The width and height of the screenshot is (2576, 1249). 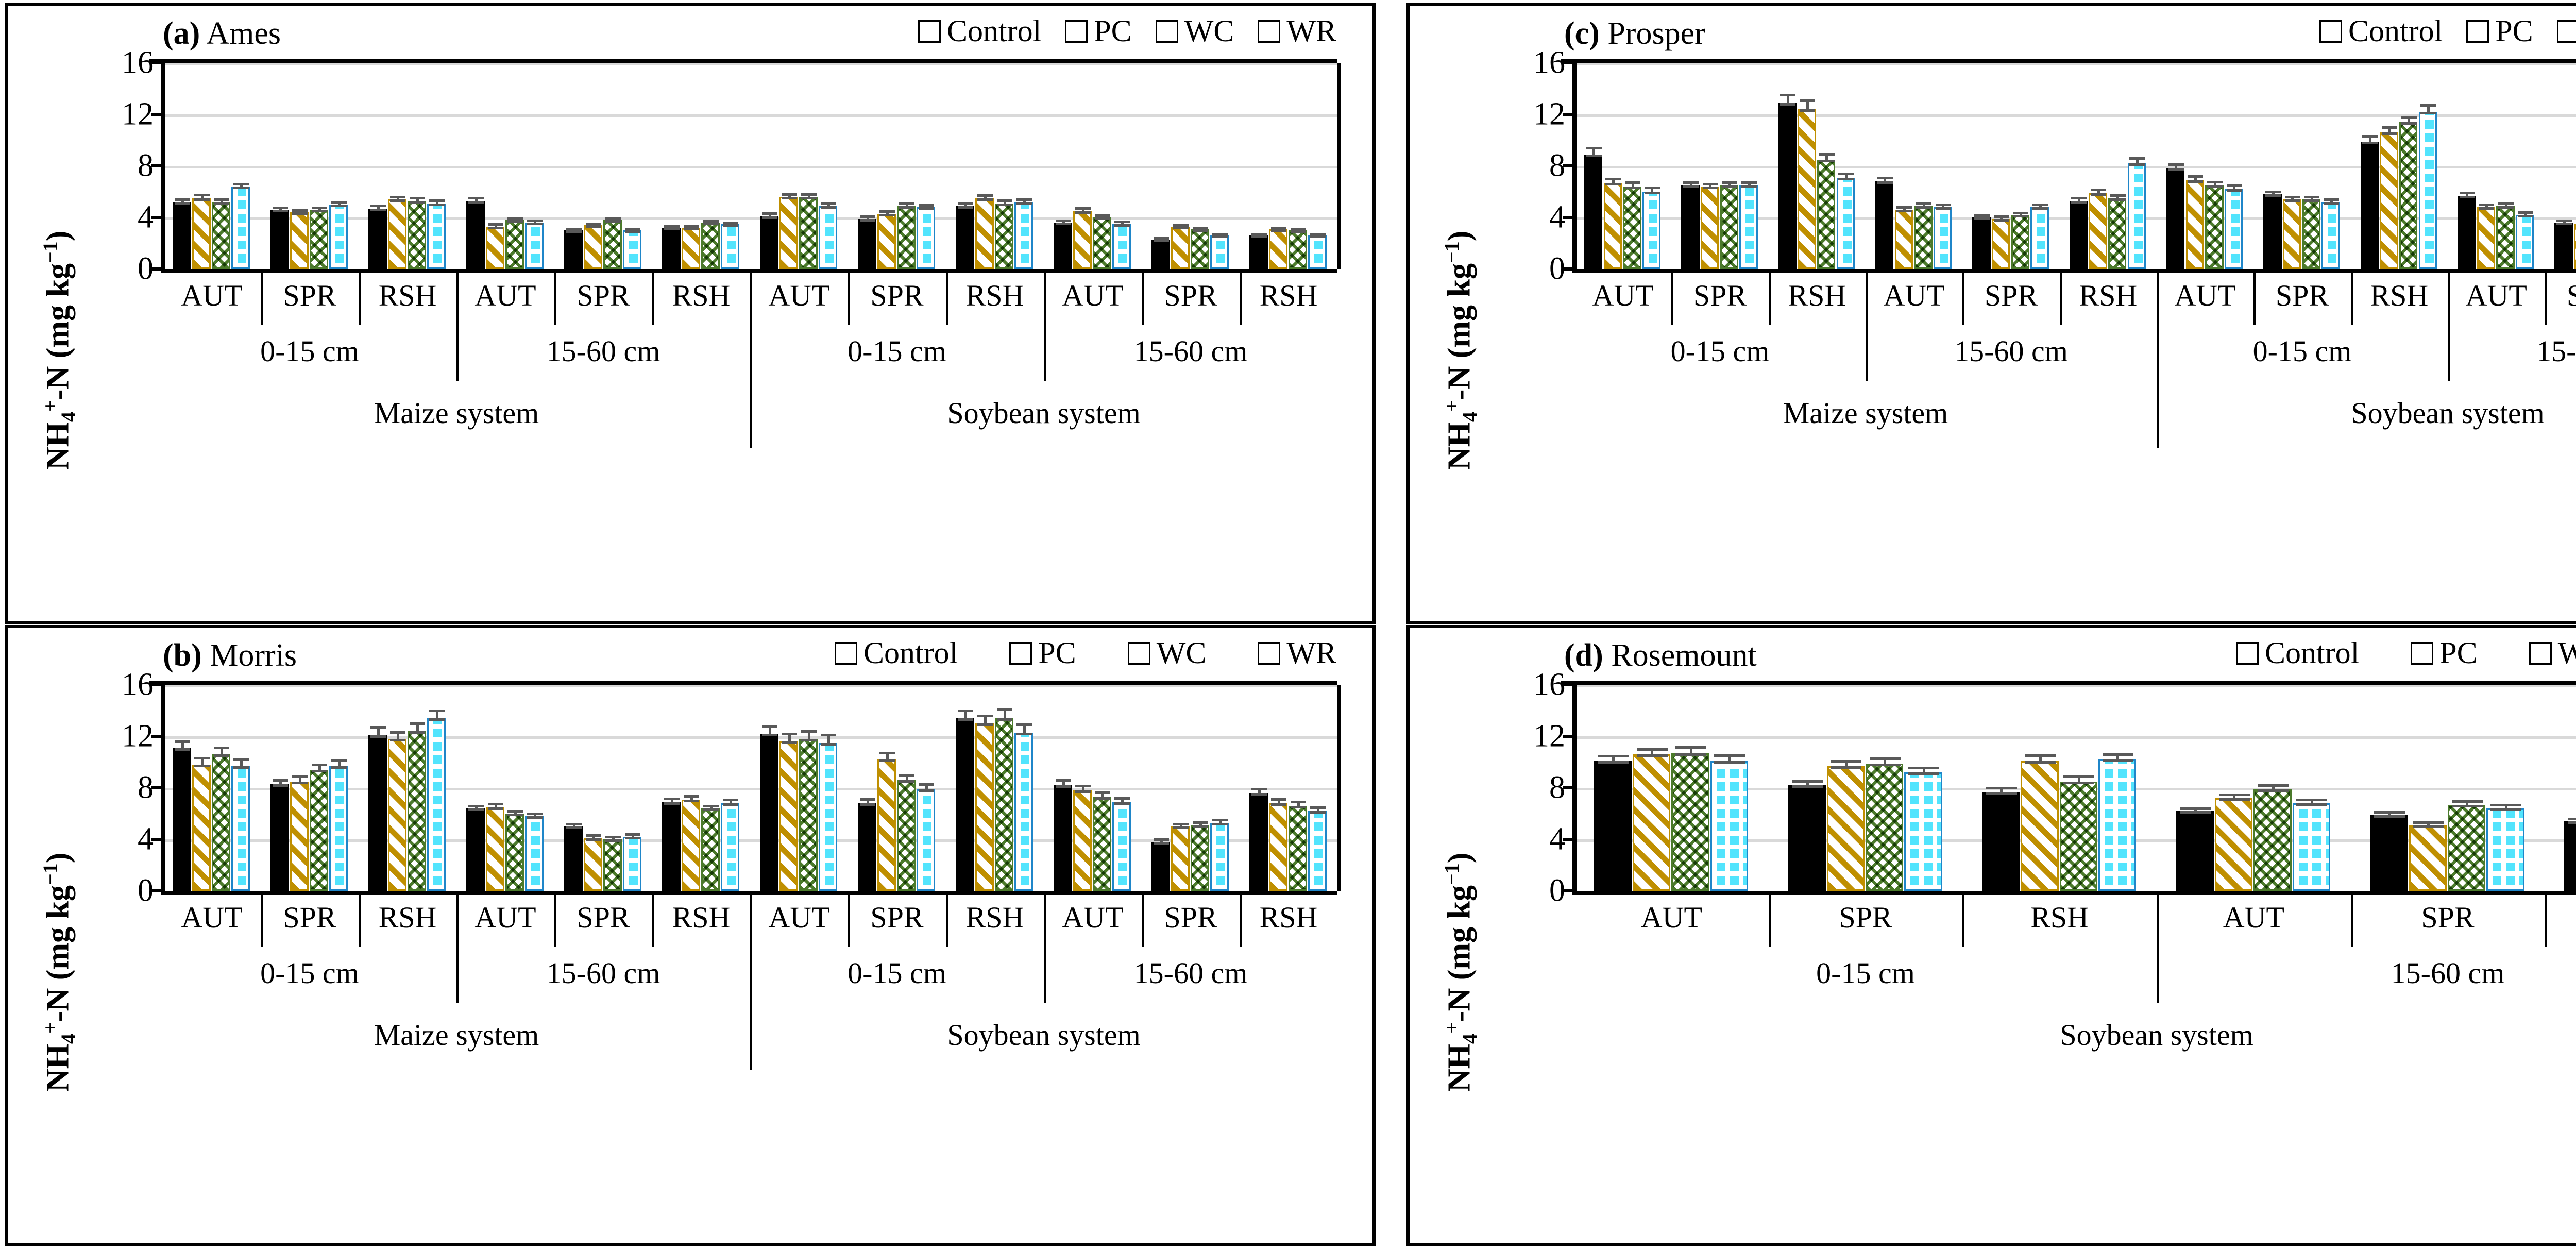 I want to click on bar-b-7-wr, so click(x=926, y=840).